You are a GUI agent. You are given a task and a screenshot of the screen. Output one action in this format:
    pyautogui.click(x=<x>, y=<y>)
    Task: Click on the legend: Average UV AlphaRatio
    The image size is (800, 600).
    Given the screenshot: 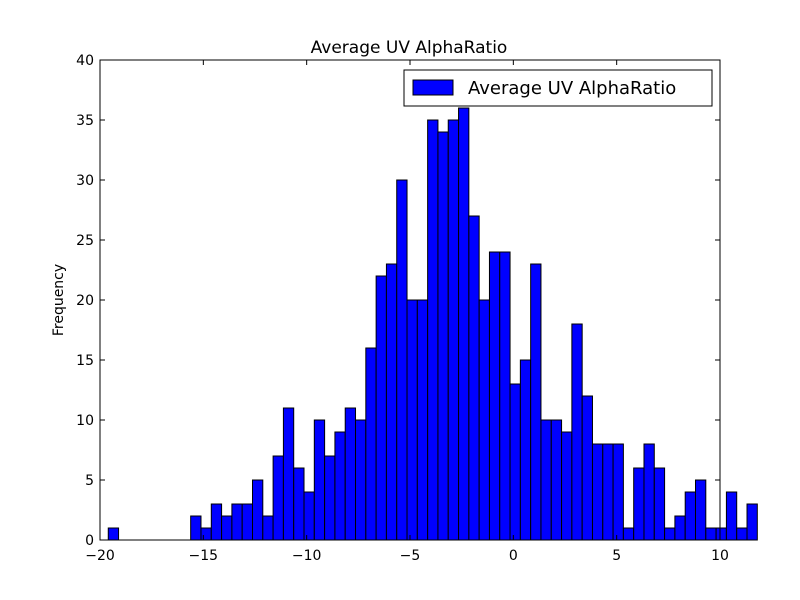 What is the action you would take?
    pyautogui.click(x=558, y=88)
    